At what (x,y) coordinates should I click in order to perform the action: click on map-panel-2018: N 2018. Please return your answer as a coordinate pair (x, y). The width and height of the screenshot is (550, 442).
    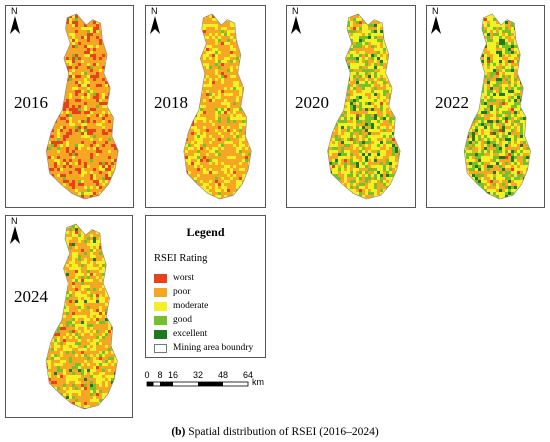
    Looking at the image, I should click on (205, 106).